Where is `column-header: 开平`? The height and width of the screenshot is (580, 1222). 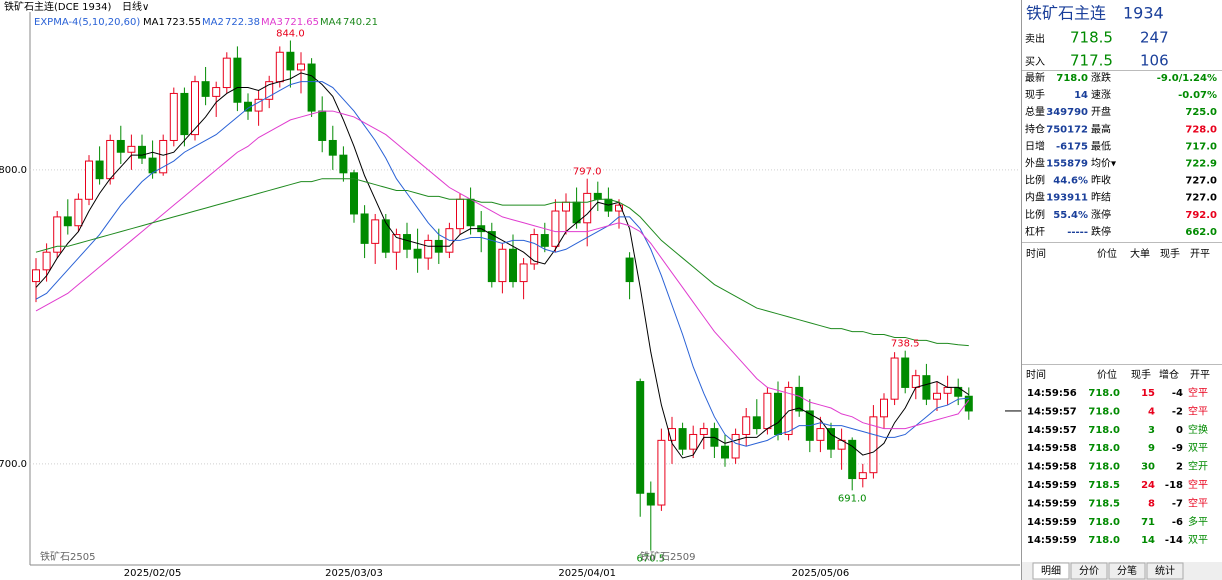
column-header: 开平 is located at coordinates (1200, 254).